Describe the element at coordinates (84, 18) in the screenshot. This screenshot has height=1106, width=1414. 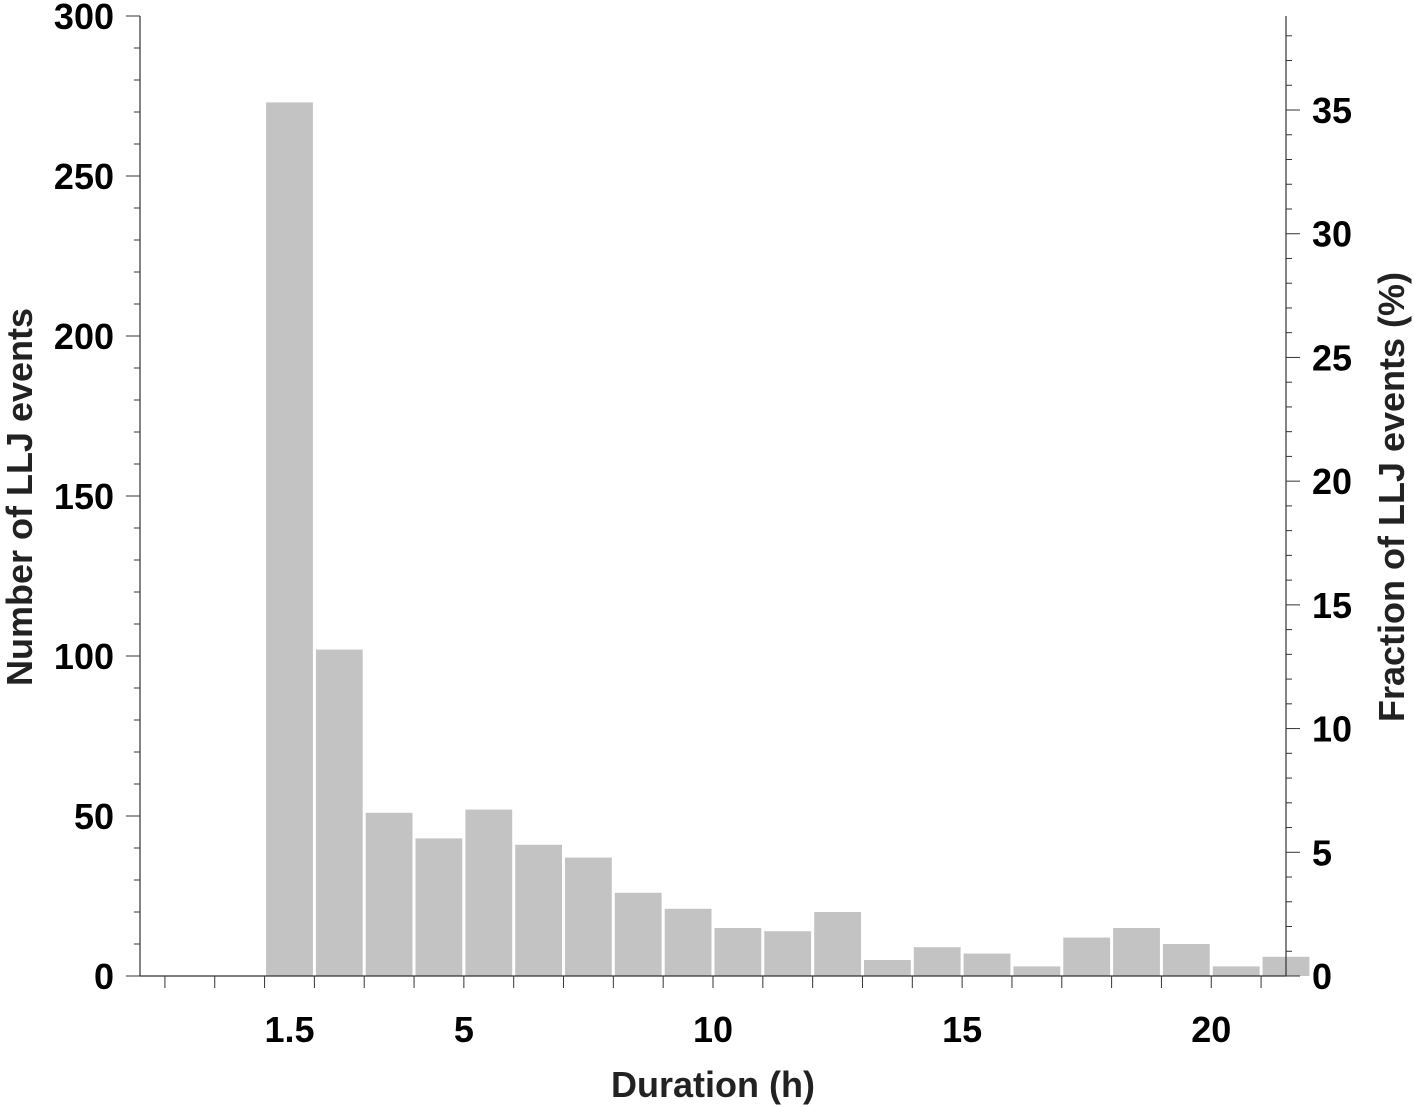
I see `y-tick-label: 300` at that location.